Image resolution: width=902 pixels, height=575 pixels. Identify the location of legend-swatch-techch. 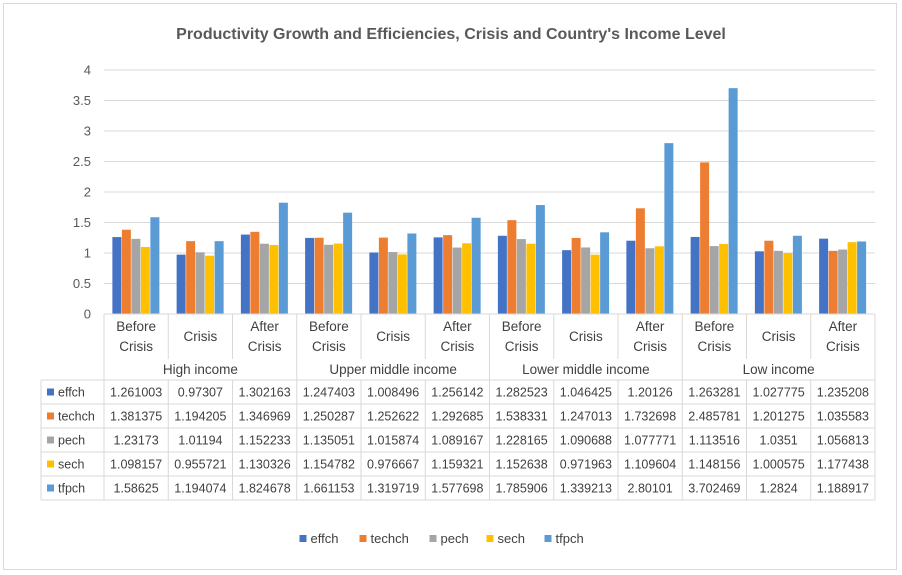
(363, 538).